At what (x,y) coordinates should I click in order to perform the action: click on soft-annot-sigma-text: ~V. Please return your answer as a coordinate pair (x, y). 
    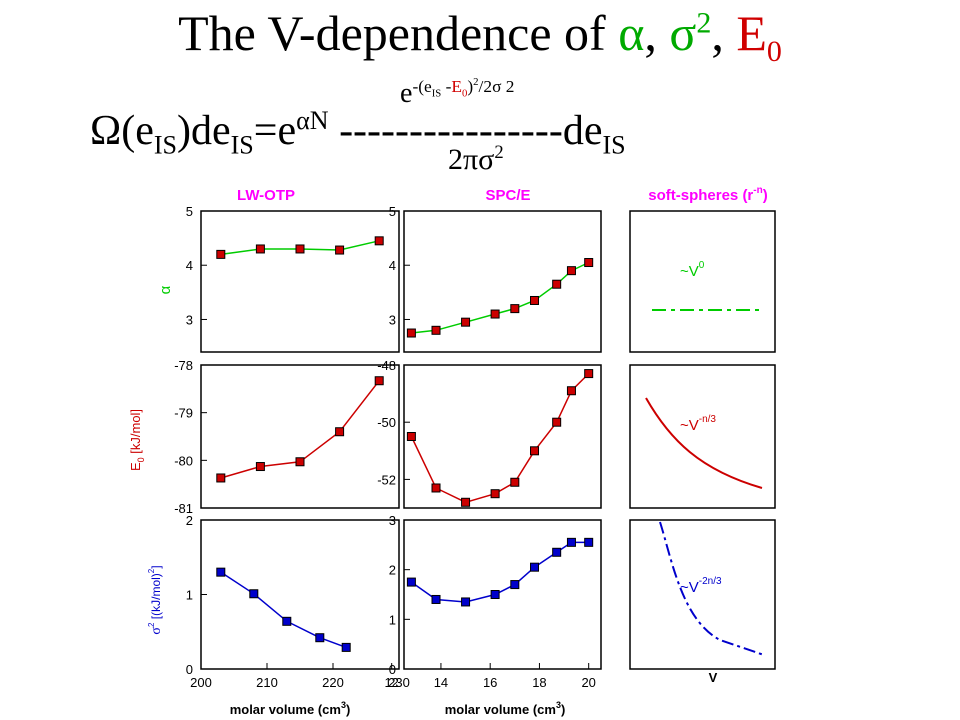
    Looking at the image, I should click on (689, 587).